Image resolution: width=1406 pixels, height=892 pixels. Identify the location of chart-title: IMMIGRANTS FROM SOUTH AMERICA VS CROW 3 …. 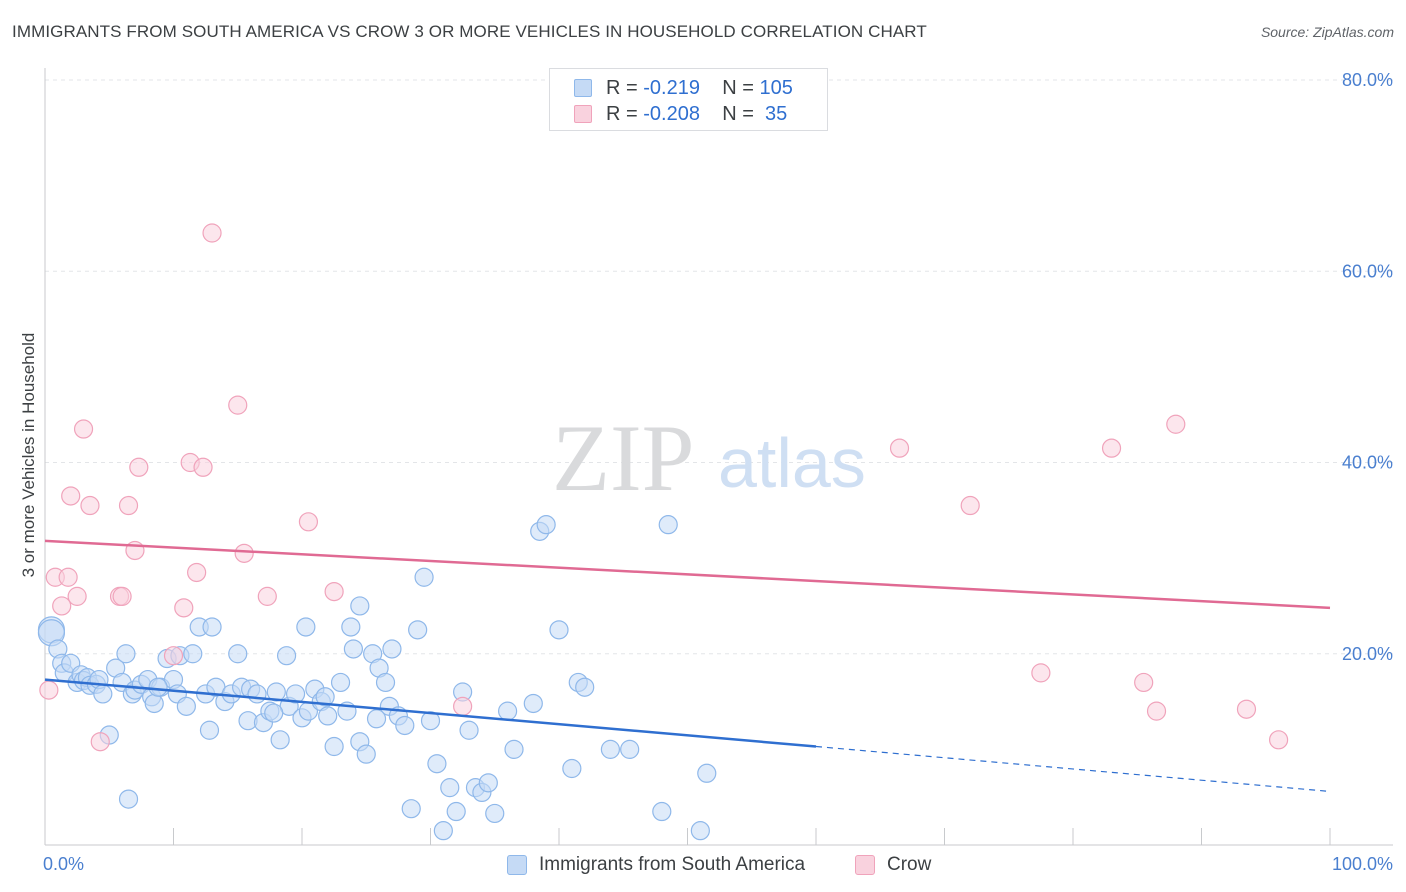
(469, 31).